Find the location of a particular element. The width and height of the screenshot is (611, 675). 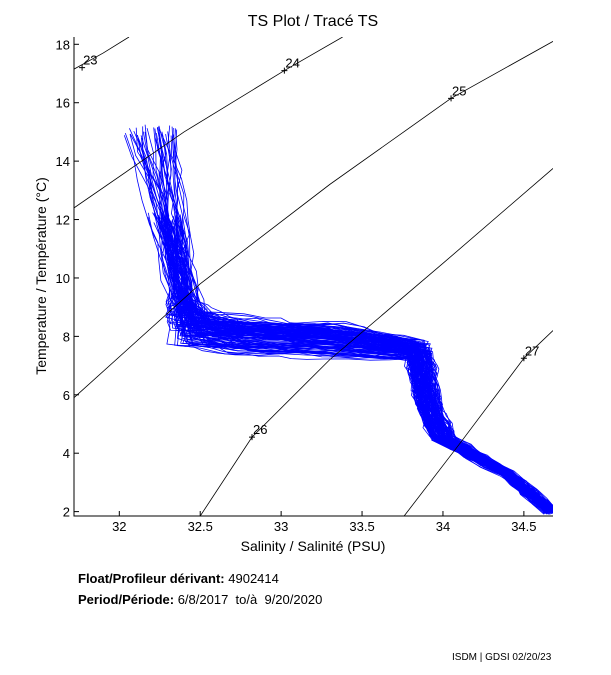

y-tick-label: 8 is located at coordinates (66, 336).